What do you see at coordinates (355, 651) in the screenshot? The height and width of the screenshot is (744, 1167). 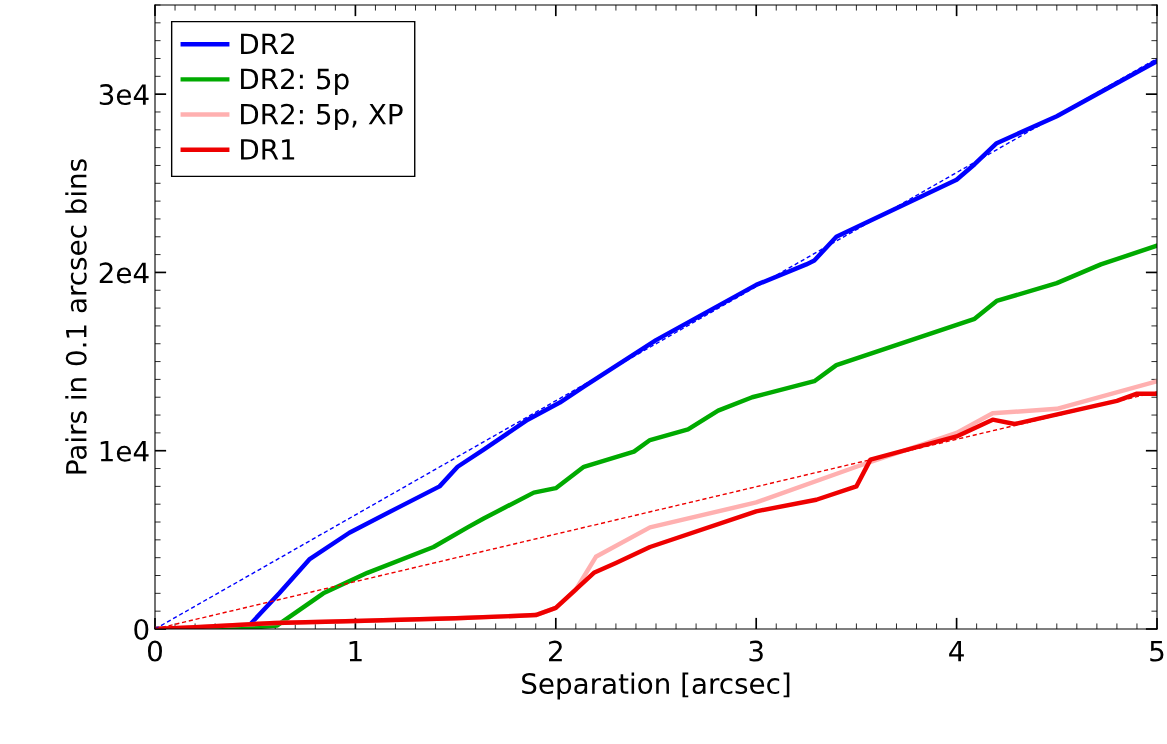 I see `x-tick-label: 1` at bounding box center [355, 651].